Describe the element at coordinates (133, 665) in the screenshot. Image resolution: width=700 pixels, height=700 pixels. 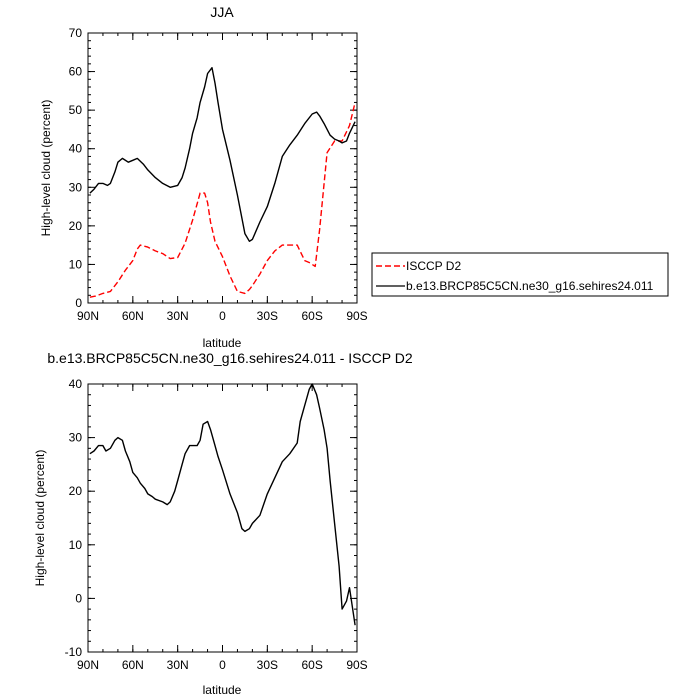
I see `bottom-x-tick-label: 60N` at that location.